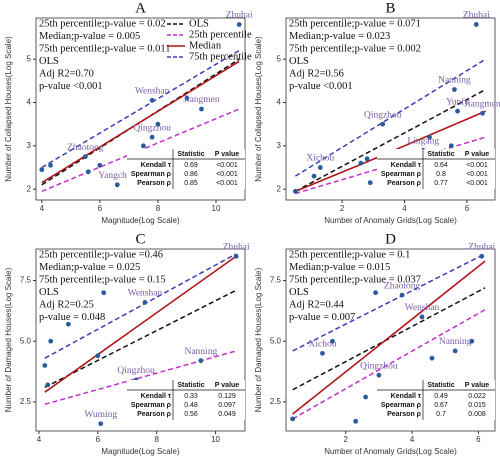 This screenshot has width=500, height=461. I want to click on annotation: 25th percentile;p-value = 0.1, so click(349, 254).